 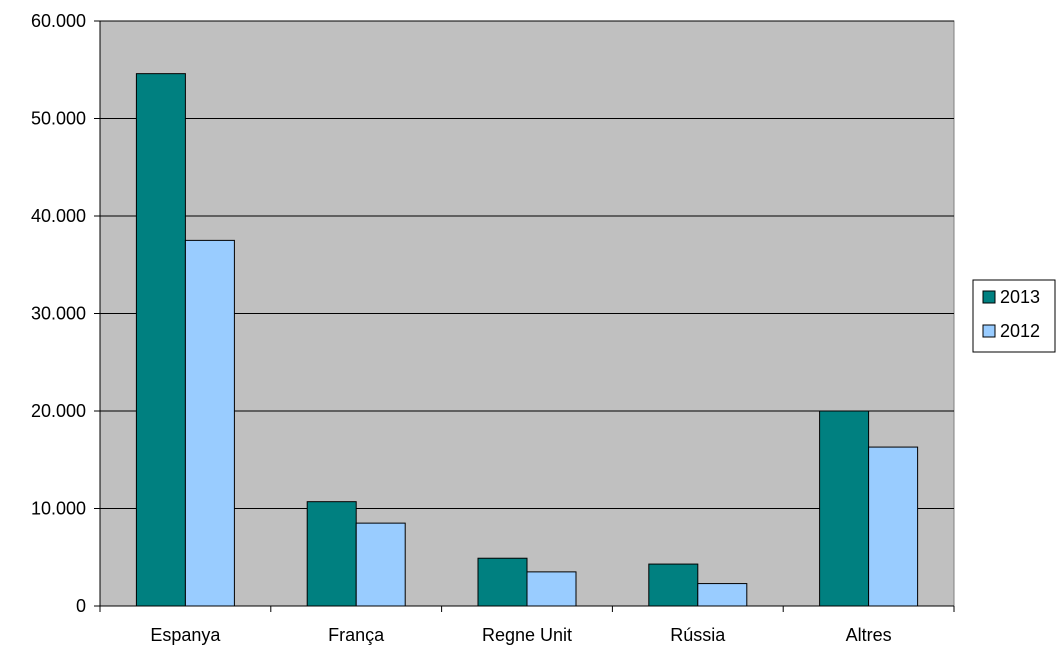 I want to click on bar-2013-espanya, so click(x=160, y=340).